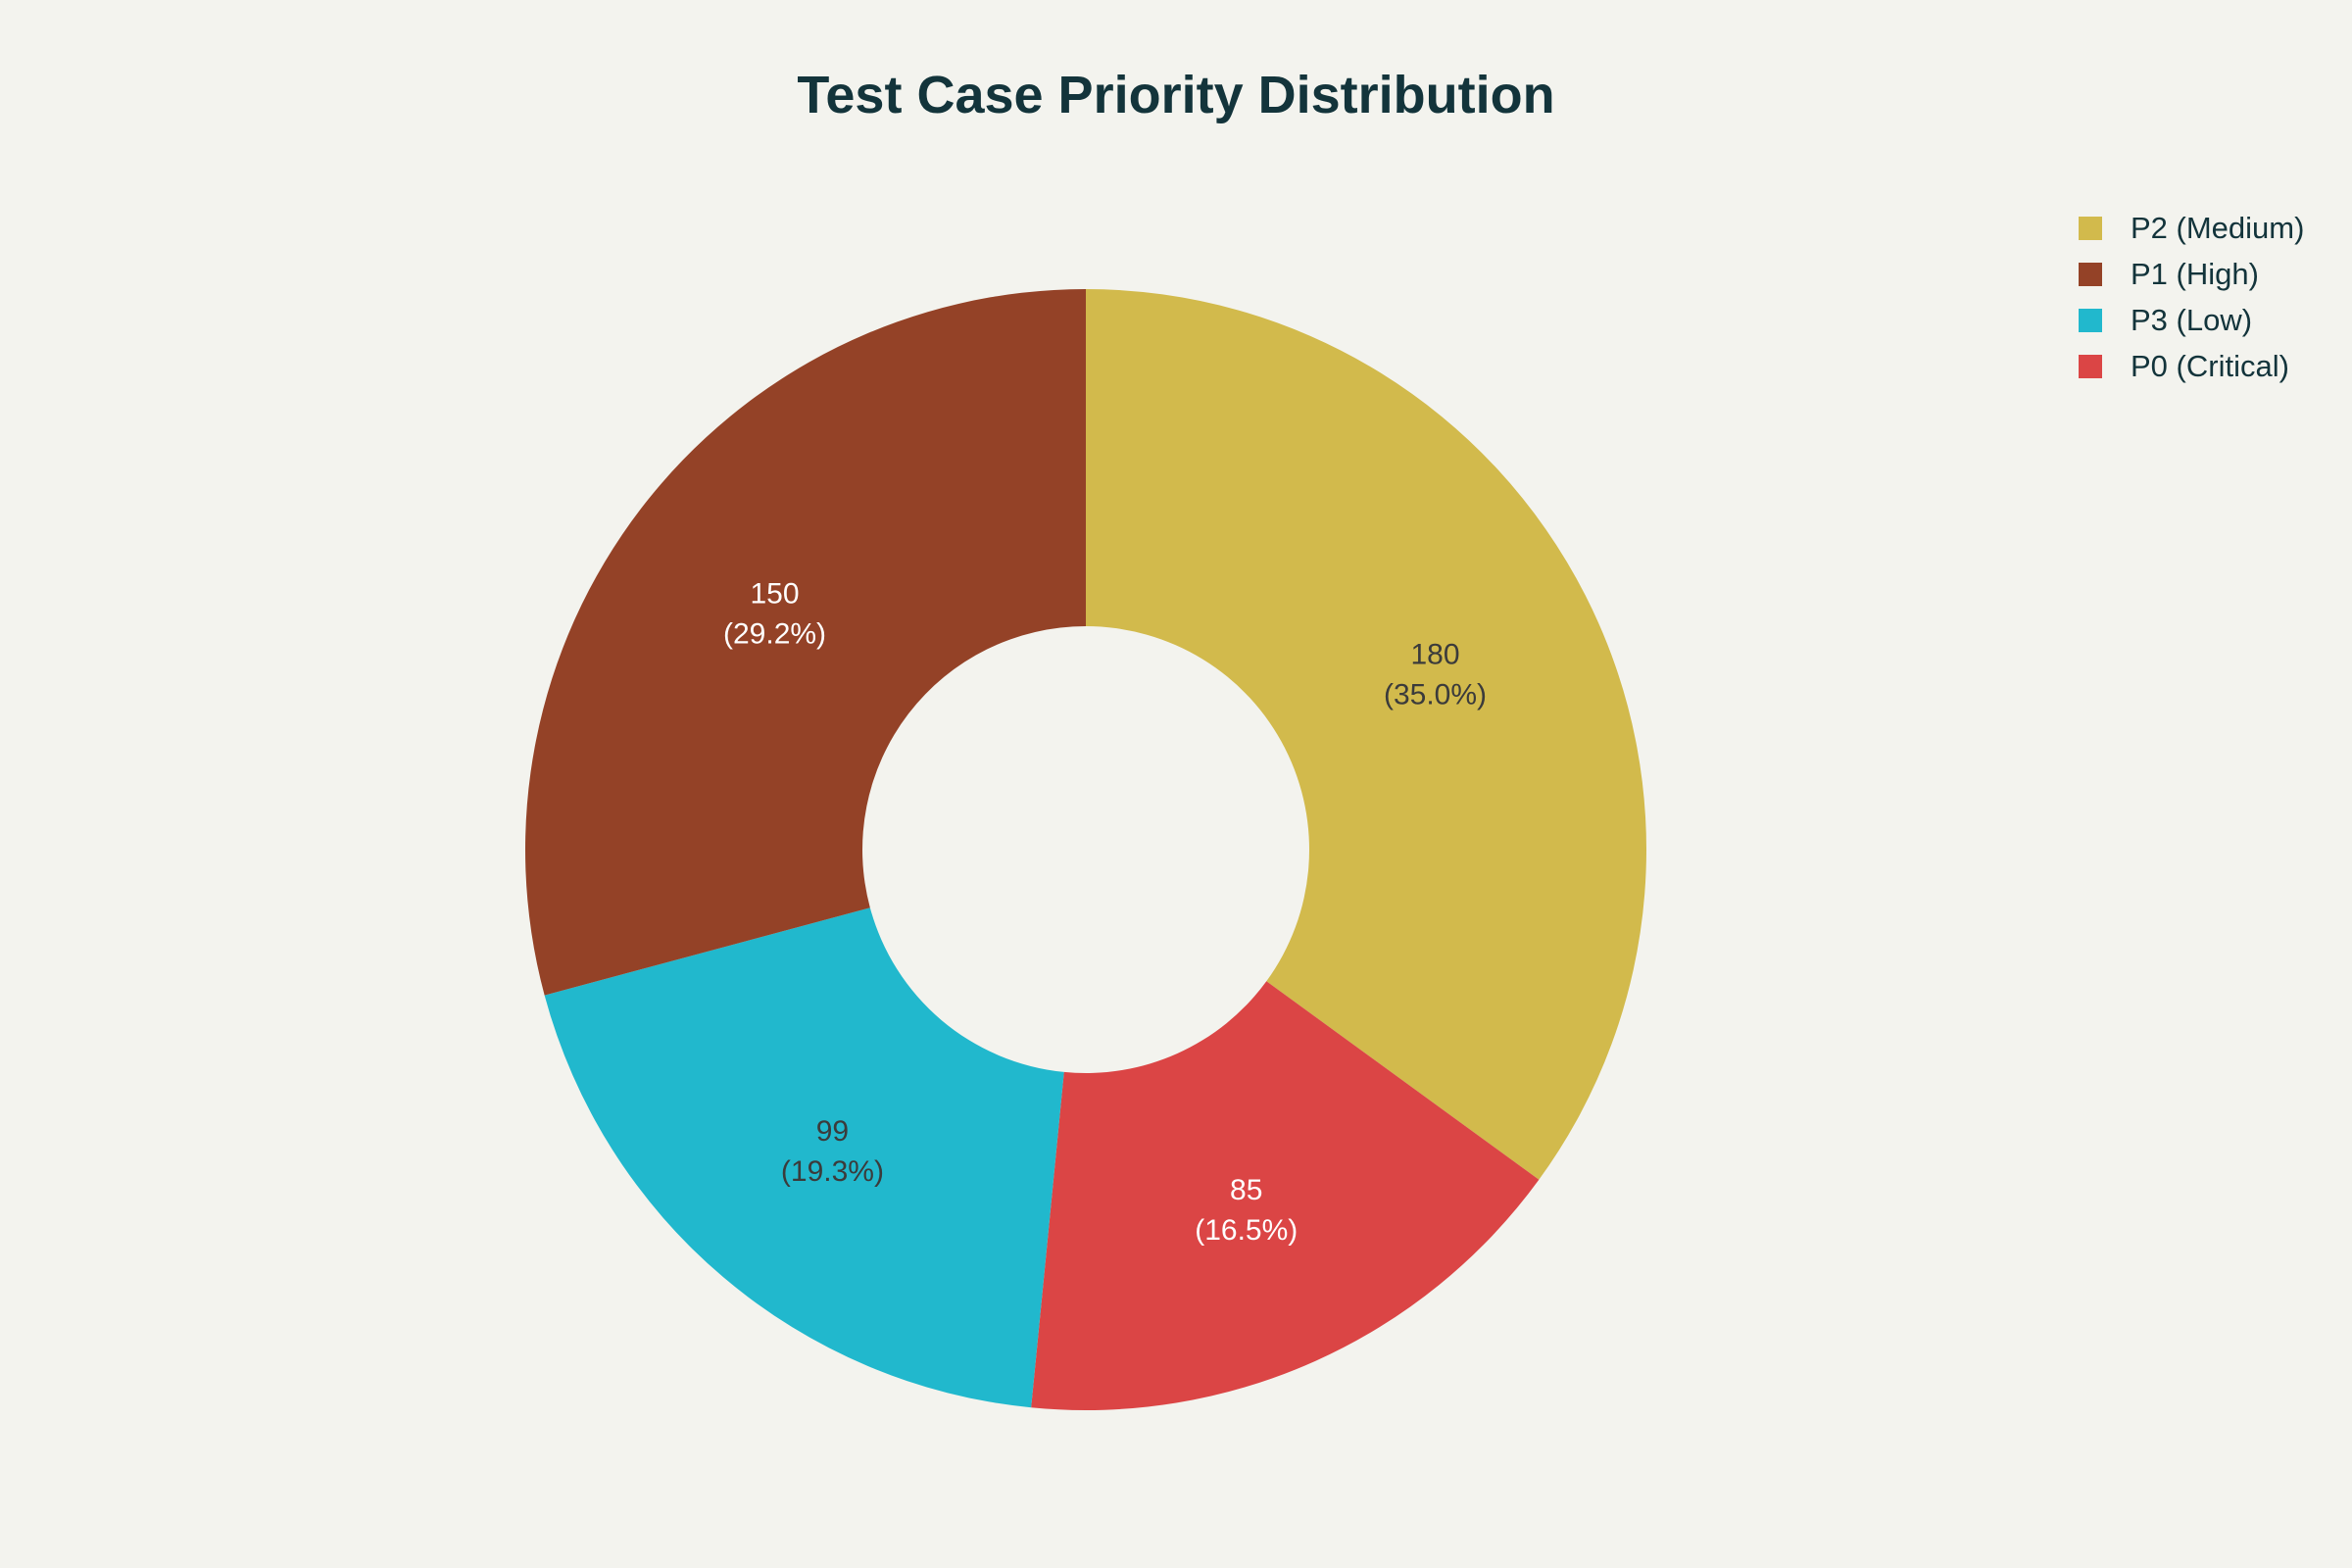  What do you see at coordinates (832, 1171) in the screenshot?
I see `slice-percent-label: (19.3%)` at bounding box center [832, 1171].